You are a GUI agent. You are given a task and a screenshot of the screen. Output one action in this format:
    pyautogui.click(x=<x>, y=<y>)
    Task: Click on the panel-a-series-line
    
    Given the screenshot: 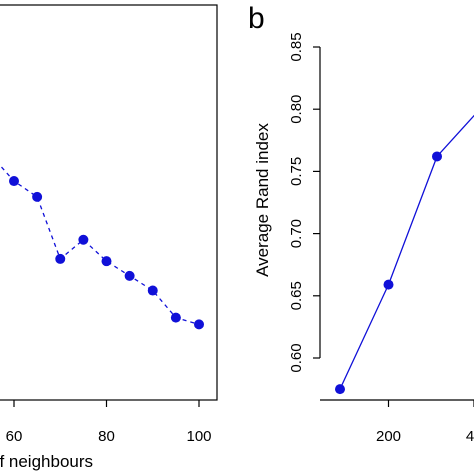 What is the action you would take?
    pyautogui.click(x=100, y=245)
    